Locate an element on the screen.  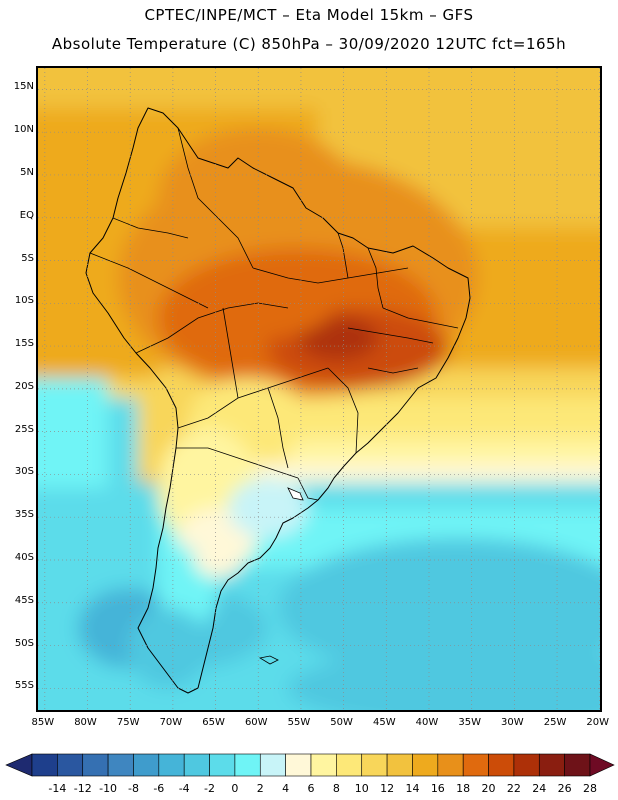
colorbar-tick-label: 10 is located at coordinates (361, 788).